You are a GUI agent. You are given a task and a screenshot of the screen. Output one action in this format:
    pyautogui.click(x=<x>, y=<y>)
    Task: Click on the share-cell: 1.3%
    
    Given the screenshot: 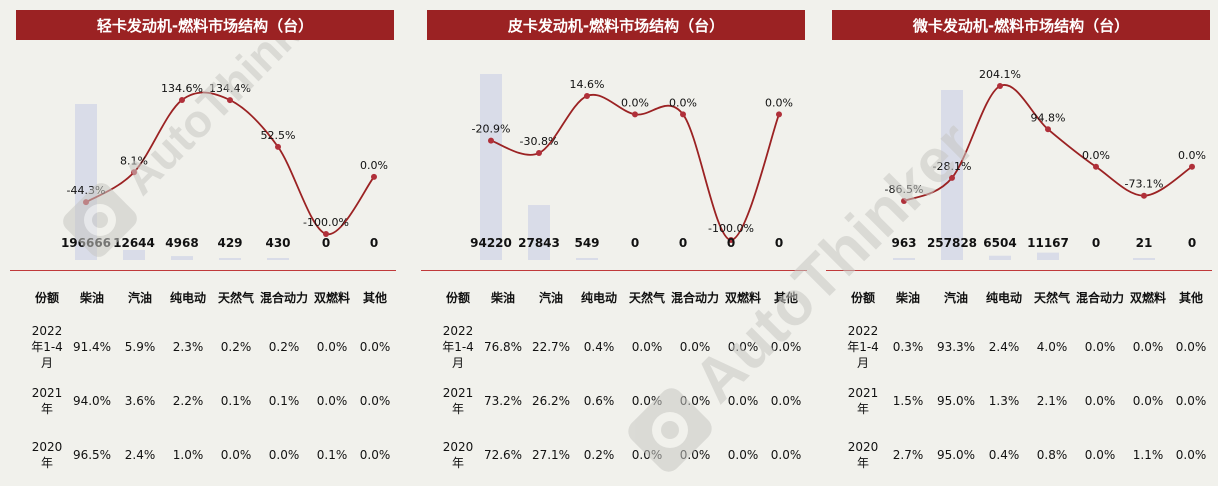 What is the action you would take?
    pyautogui.click(x=1004, y=401)
    